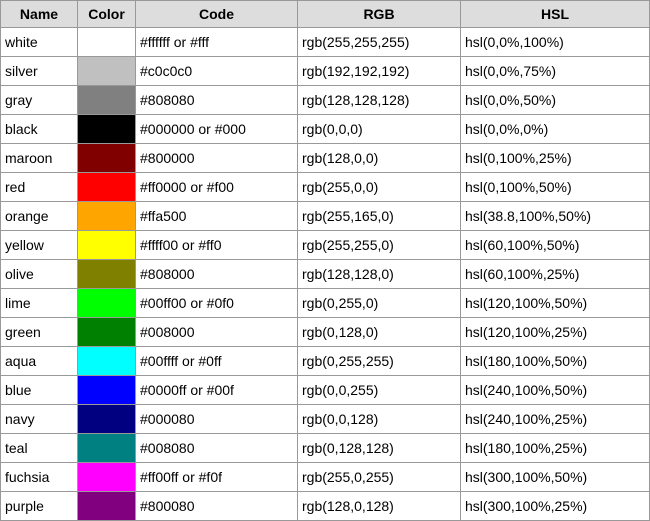 The image size is (650, 521). What do you see at coordinates (216, 274) in the screenshot?
I see `hex-code-cell: #808000` at bounding box center [216, 274].